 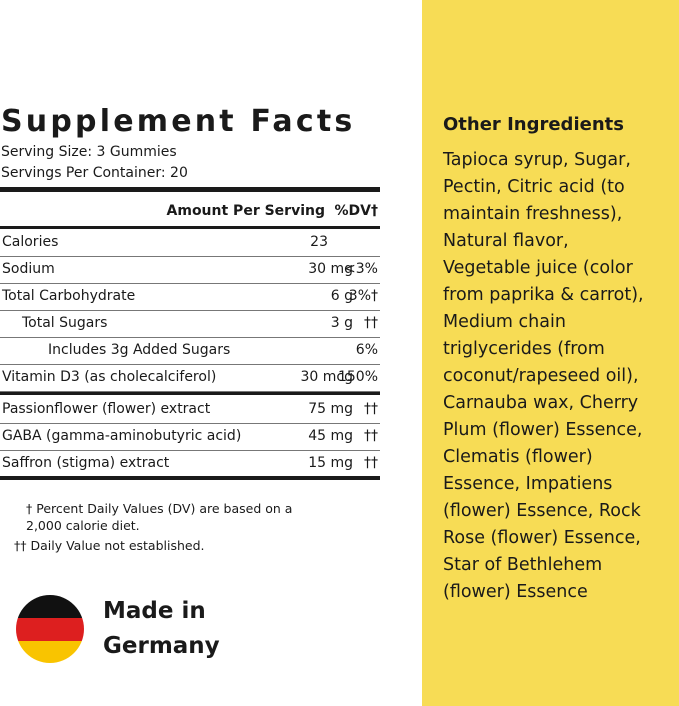 I want to click on ingredient-line: Essence, Impatiens, so click(x=528, y=484).